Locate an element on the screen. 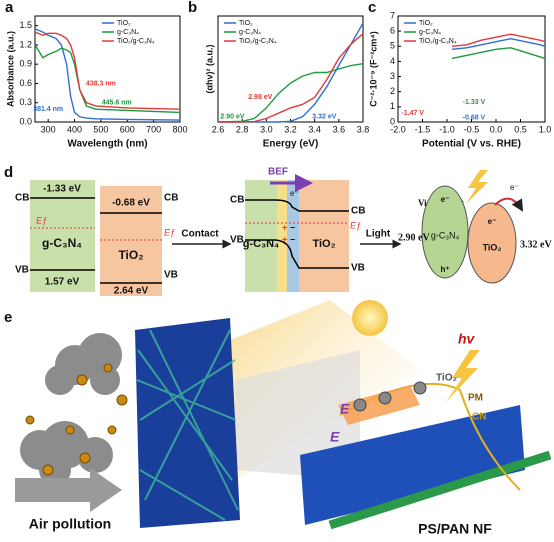 This screenshot has height=542, width=554. x-axis-label: Wavelength (nm) is located at coordinates (107, 144).